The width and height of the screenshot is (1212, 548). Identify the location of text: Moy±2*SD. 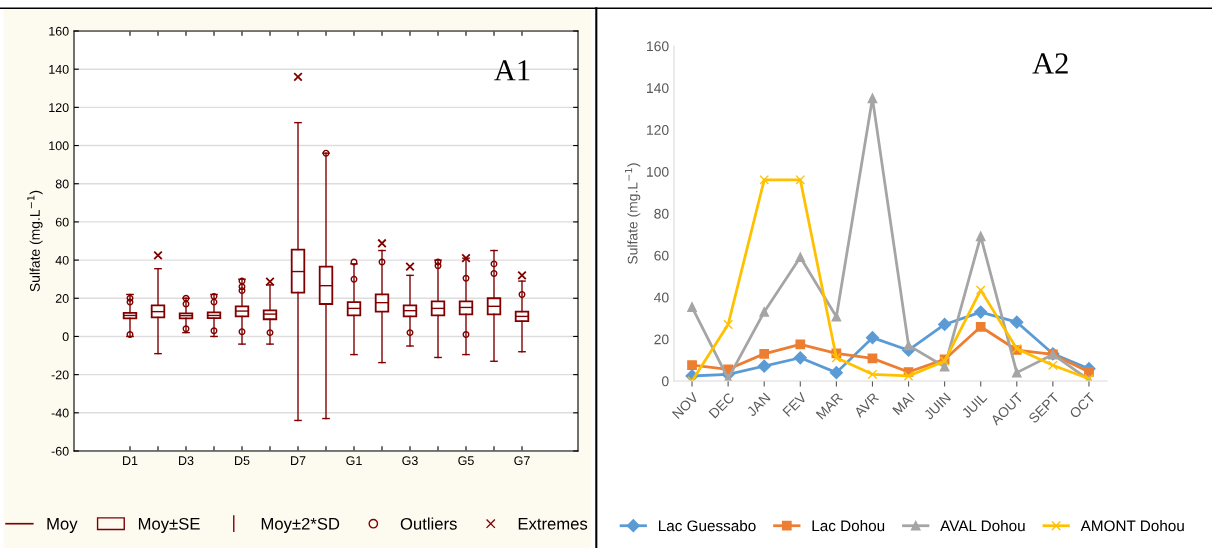
(300, 525).